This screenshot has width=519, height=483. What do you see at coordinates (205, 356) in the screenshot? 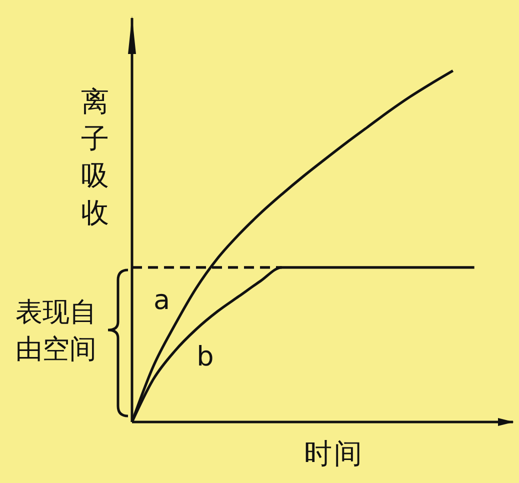
I see `series-label: b` at bounding box center [205, 356].